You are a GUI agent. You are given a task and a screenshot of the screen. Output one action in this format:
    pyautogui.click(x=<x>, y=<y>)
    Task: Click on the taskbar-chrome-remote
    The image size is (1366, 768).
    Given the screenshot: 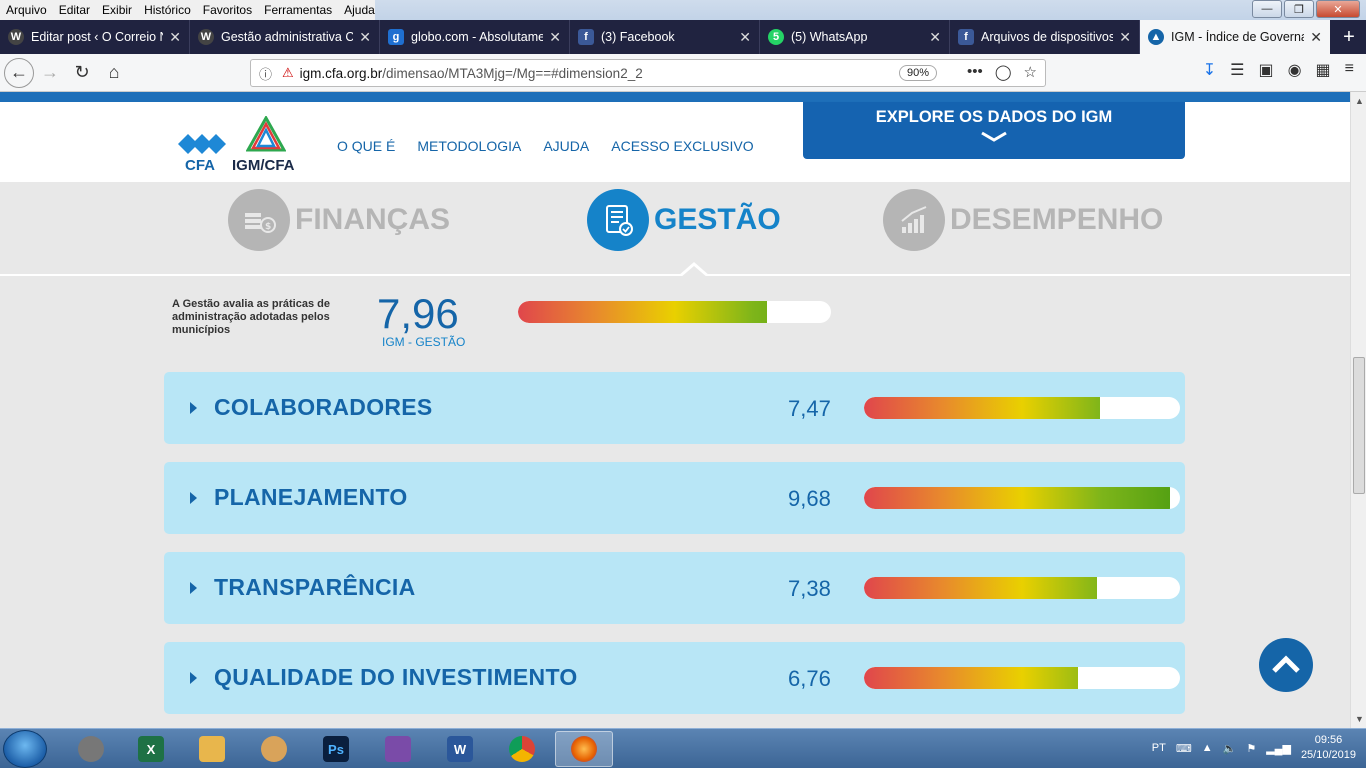 What is the action you would take?
    pyautogui.click(x=91, y=749)
    